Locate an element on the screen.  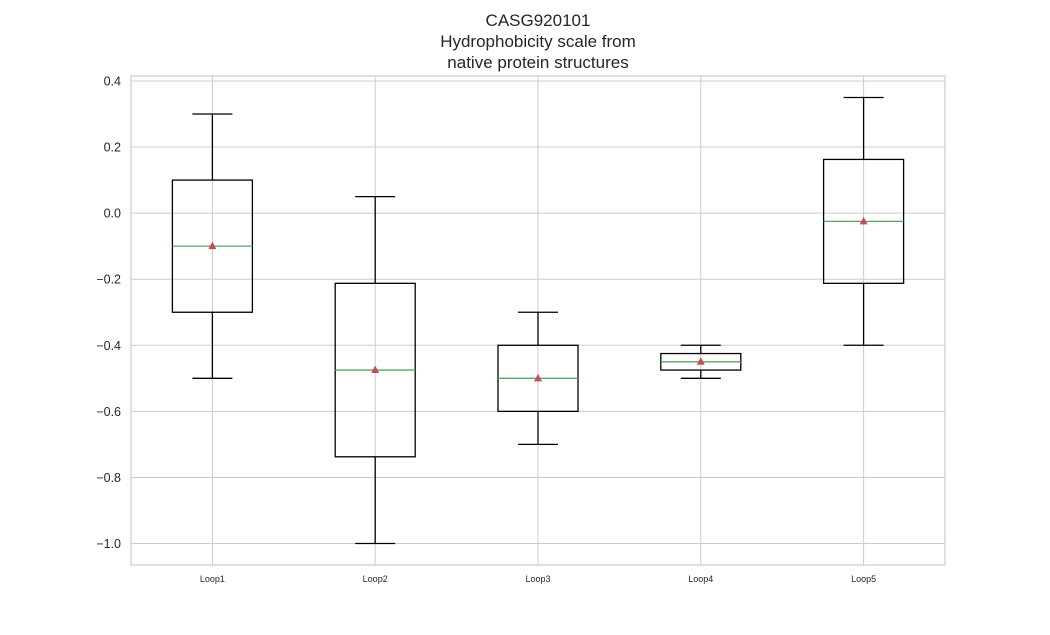
box-loop3 is located at coordinates (538, 378).